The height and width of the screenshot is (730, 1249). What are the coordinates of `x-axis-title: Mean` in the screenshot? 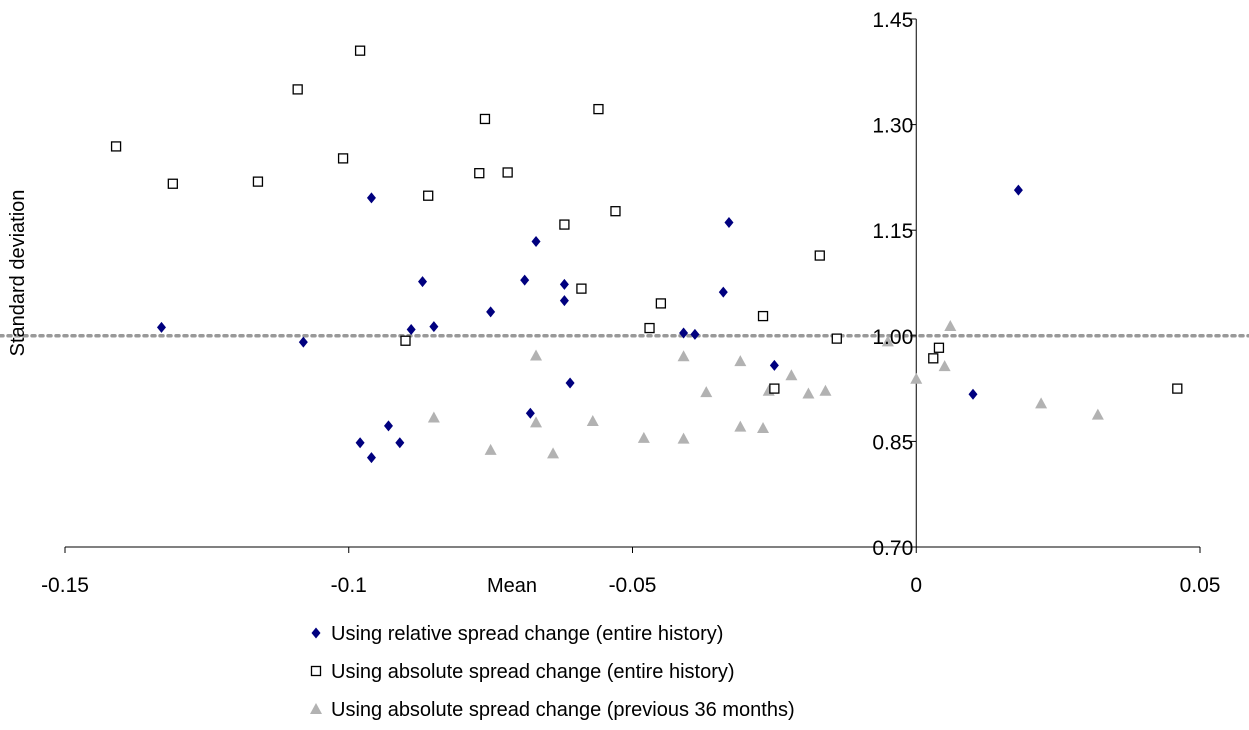 It's located at (512, 586).